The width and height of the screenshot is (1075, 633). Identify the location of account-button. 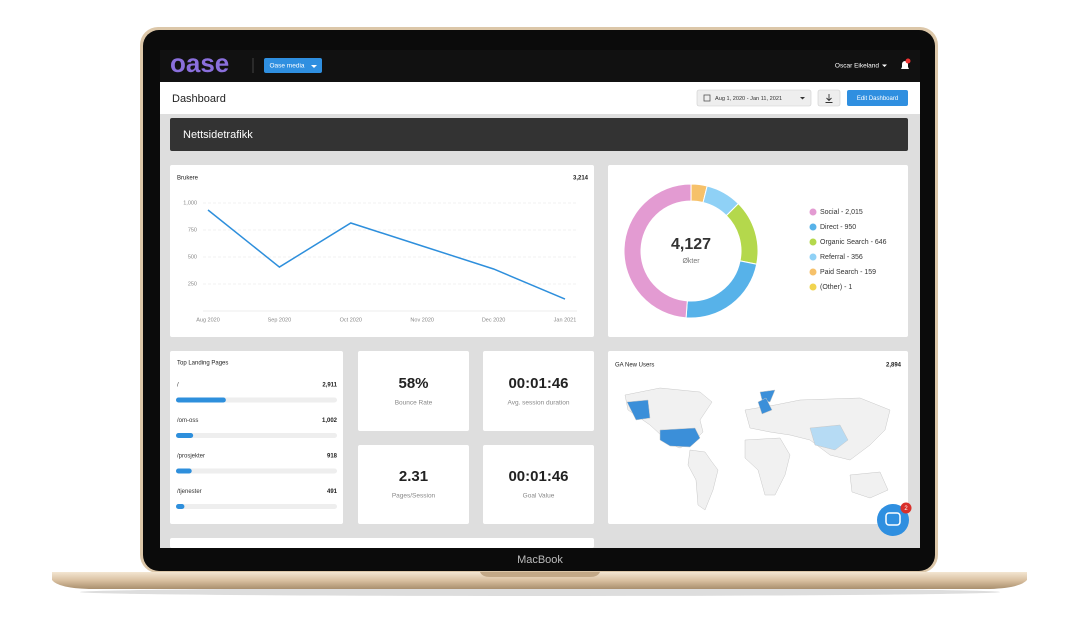
(293, 65).